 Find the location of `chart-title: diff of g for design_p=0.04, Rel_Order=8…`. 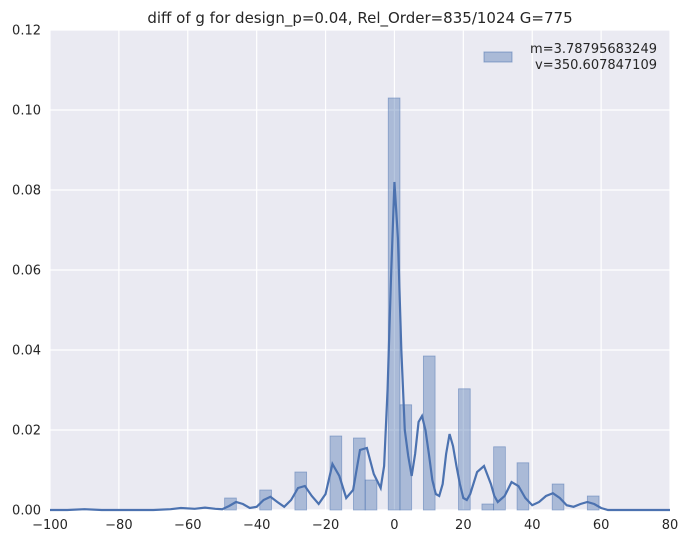

chart-title: diff of g for design_p=0.04, Rel_Order=8… is located at coordinates (359, 18).